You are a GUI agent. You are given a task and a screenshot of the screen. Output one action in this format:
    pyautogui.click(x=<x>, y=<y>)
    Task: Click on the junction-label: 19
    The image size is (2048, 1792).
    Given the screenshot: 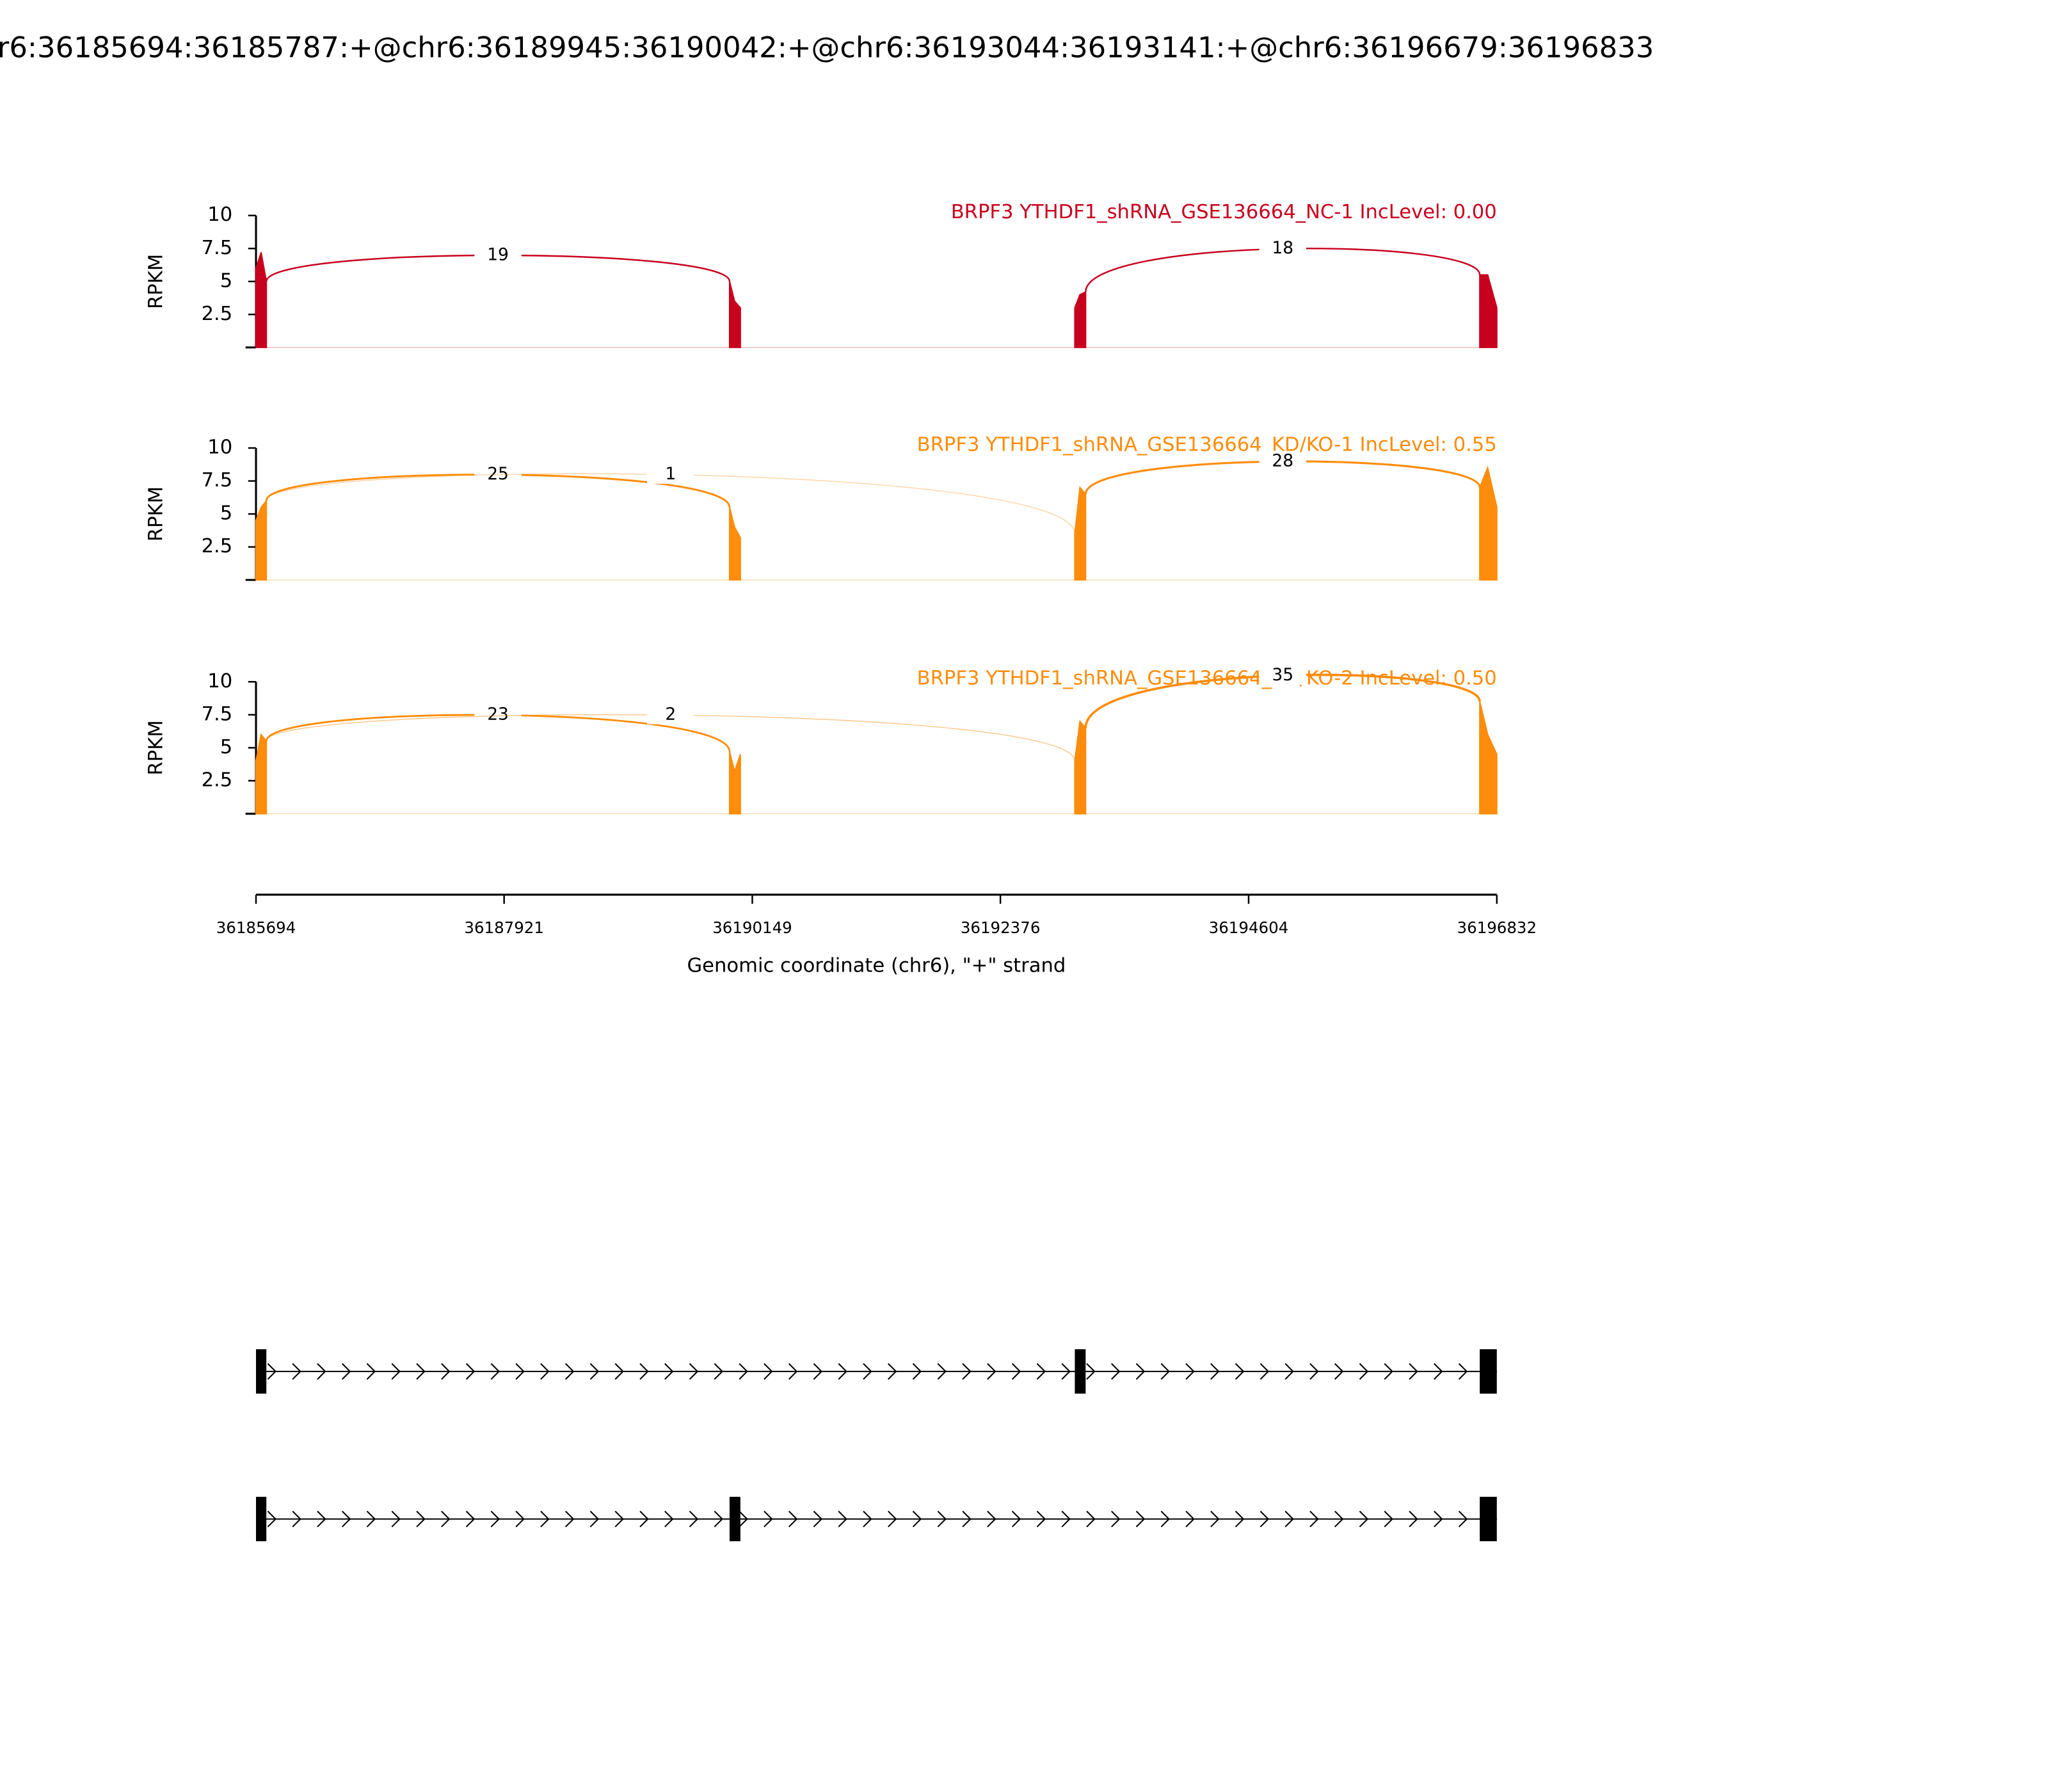 What is the action you would take?
    pyautogui.click(x=498, y=254)
    